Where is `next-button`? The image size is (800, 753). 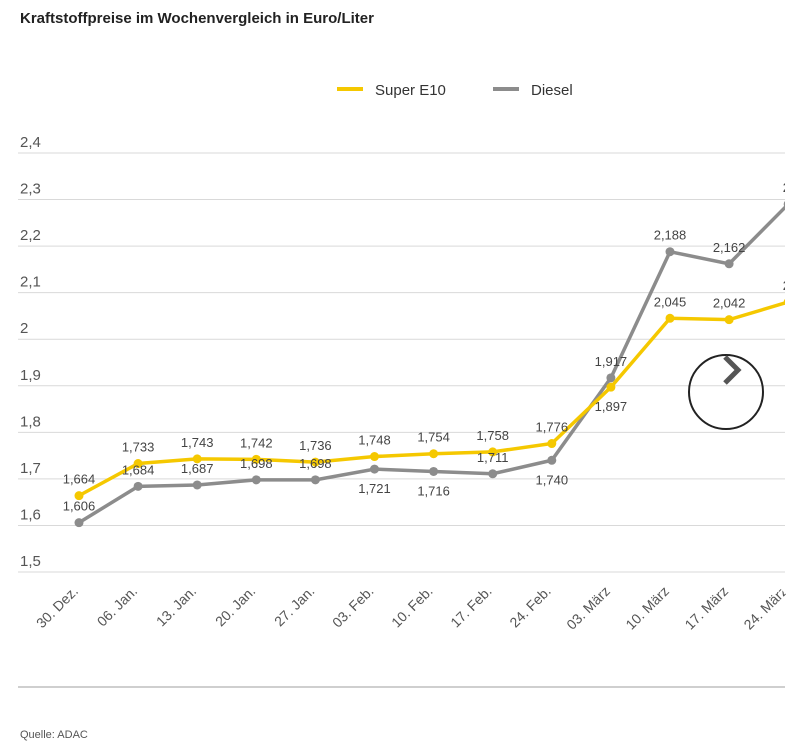
next-button is located at coordinates (726, 392).